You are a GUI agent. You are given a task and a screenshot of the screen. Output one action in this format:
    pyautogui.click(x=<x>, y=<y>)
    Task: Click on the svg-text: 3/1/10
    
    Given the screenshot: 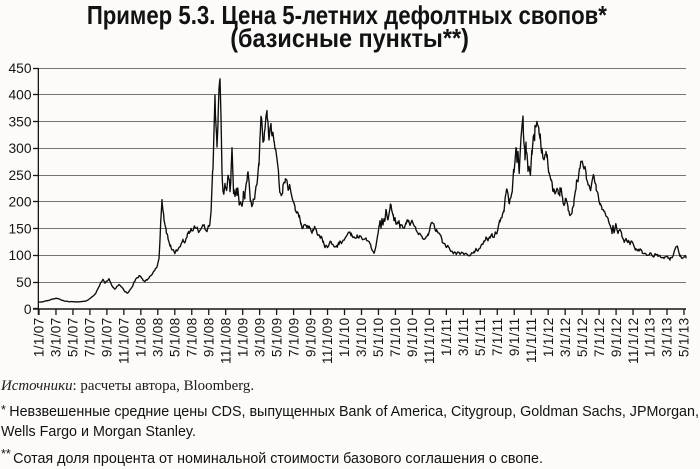 What is the action you would take?
    pyautogui.click(x=361, y=337)
    